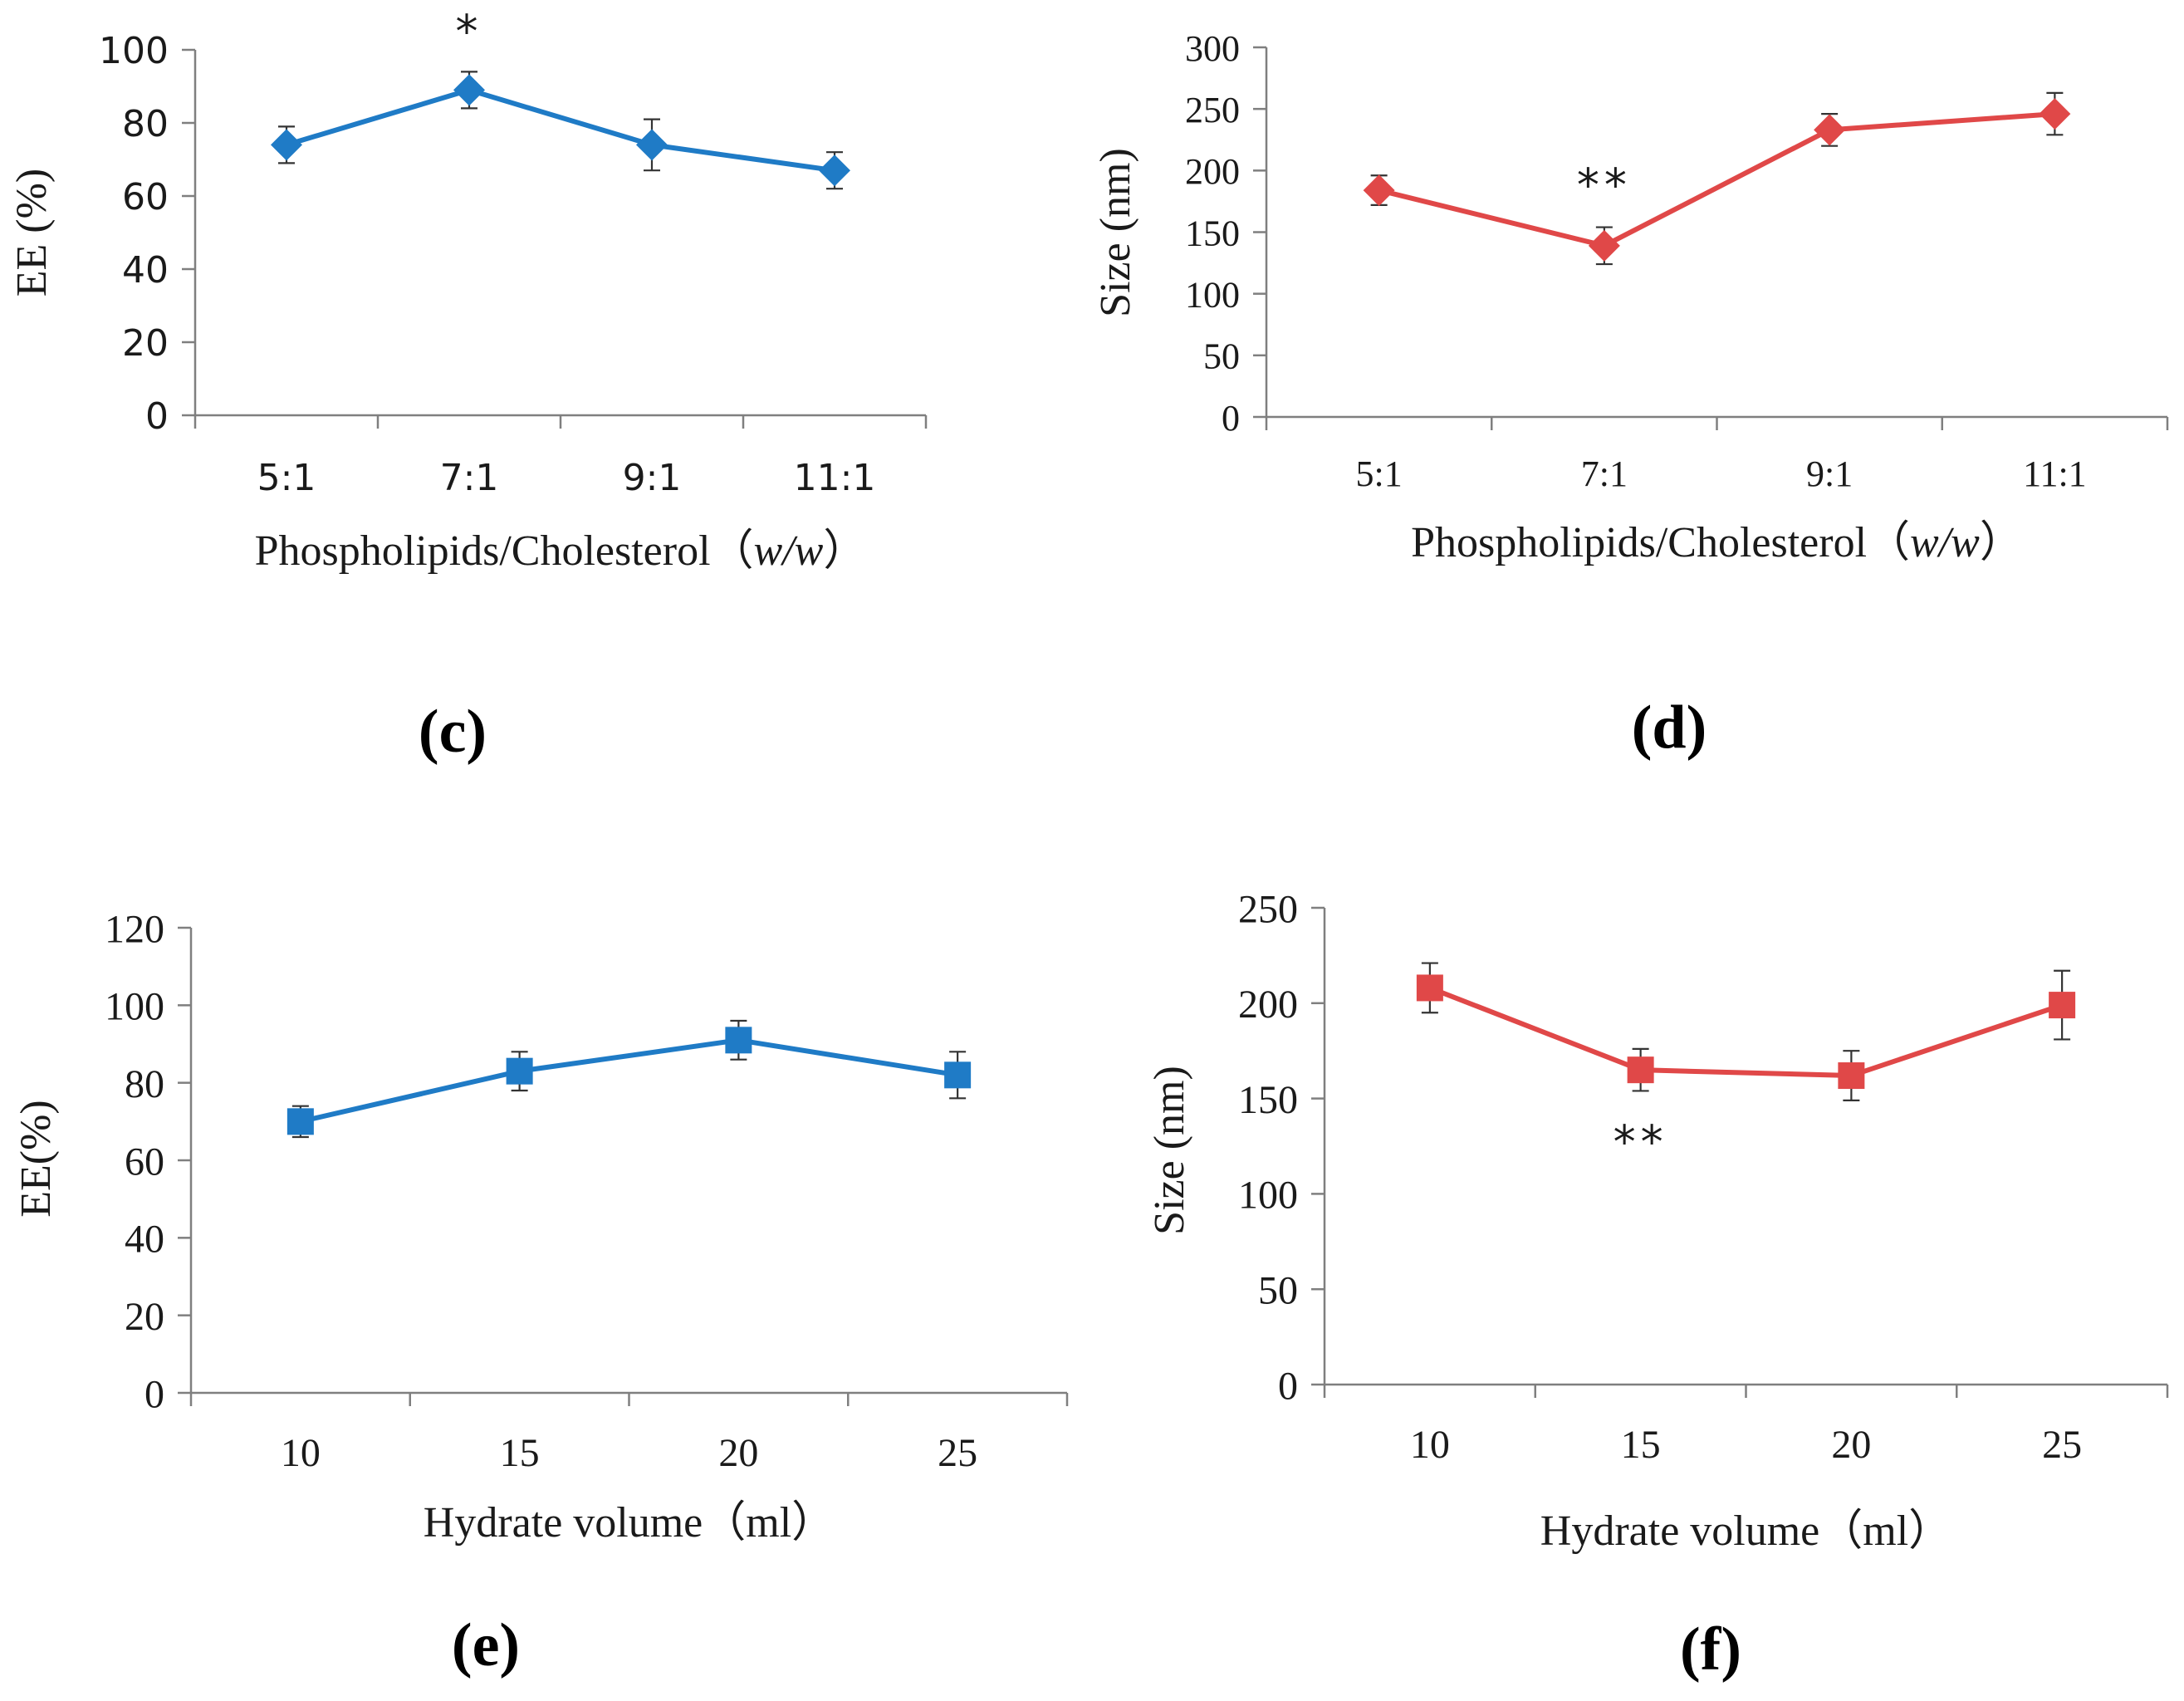  What do you see at coordinates (469, 31) in the screenshot?
I see `significance-annotation: *` at bounding box center [469, 31].